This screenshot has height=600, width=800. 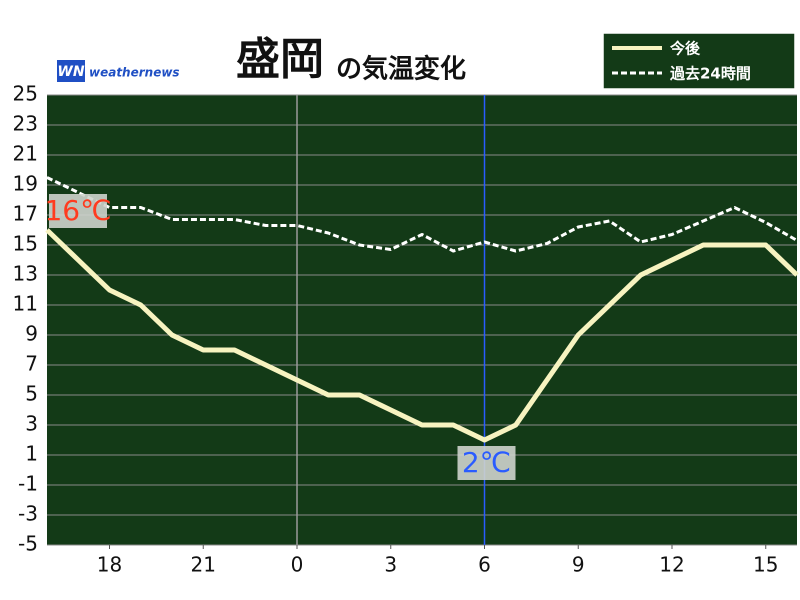 I want to click on chart-title: 盛岡, so click(x=280, y=59).